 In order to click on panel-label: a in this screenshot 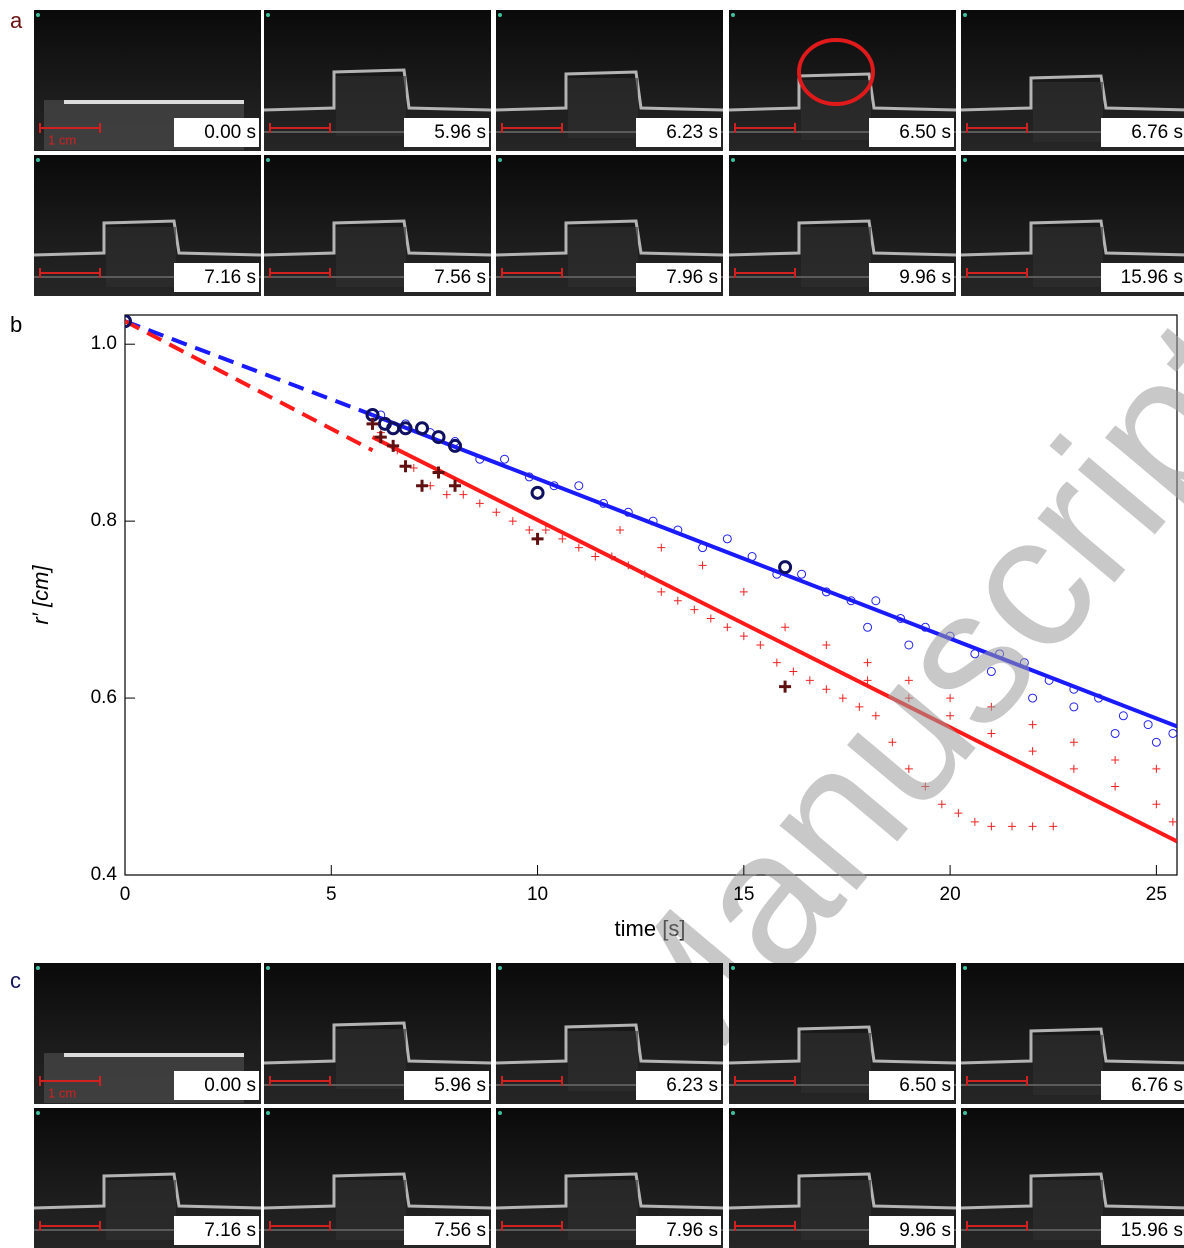, I will do `click(16, 20)`.